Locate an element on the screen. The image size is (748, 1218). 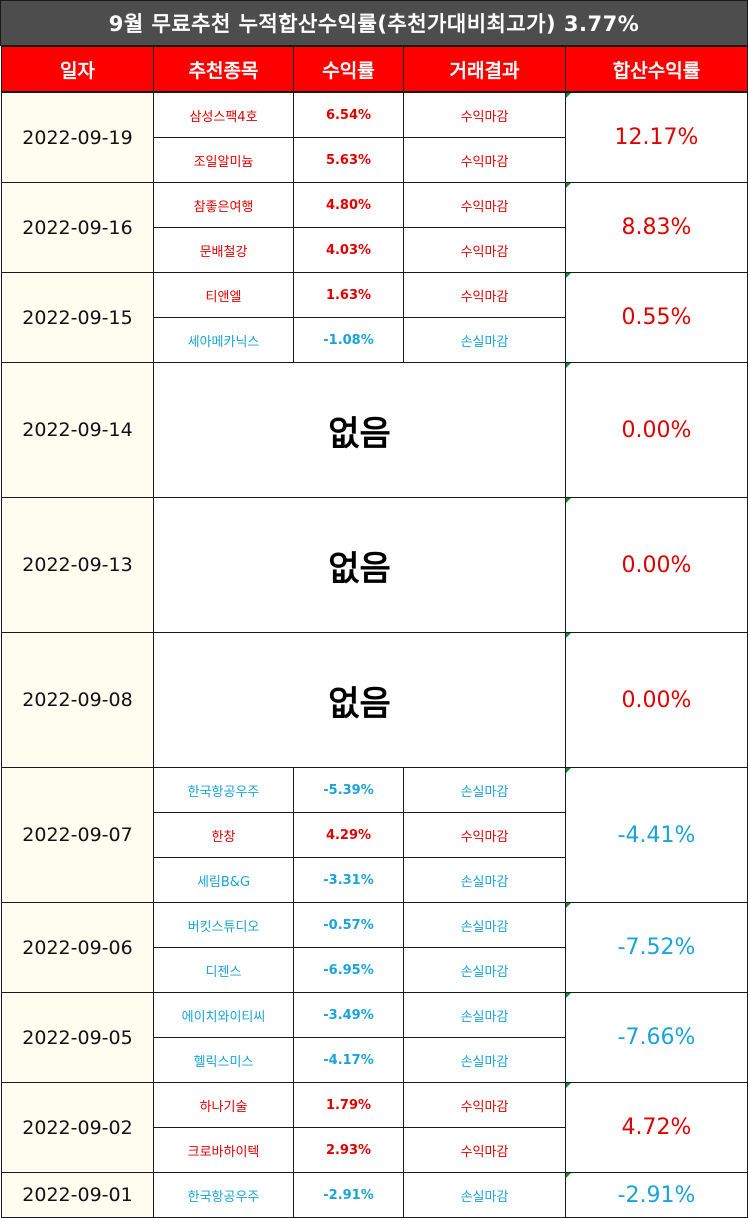
return-cell: -3.31% is located at coordinates (348, 880).